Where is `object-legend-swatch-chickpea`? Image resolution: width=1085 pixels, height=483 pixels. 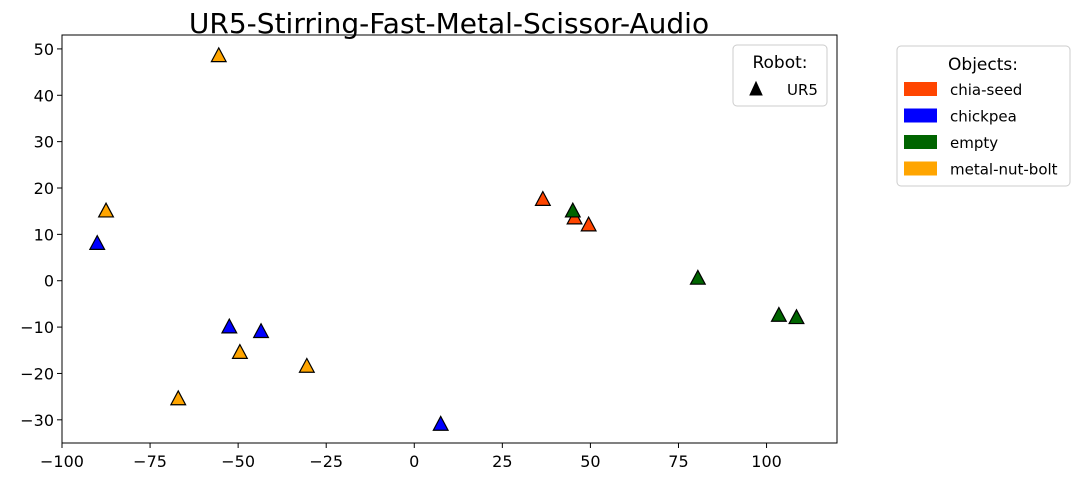
object-legend-swatch-chickpea is located at coordinates (920, 115).